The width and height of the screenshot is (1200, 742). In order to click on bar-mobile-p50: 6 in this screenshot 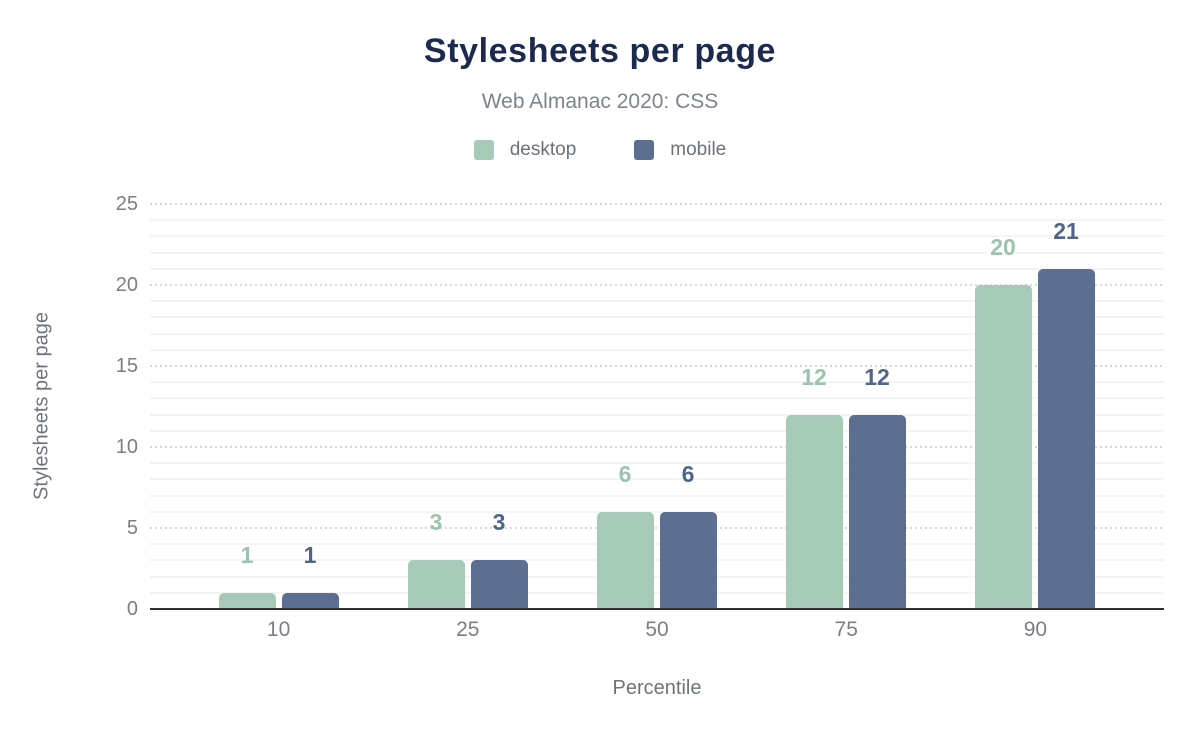, I will do `click(688, 535)`.